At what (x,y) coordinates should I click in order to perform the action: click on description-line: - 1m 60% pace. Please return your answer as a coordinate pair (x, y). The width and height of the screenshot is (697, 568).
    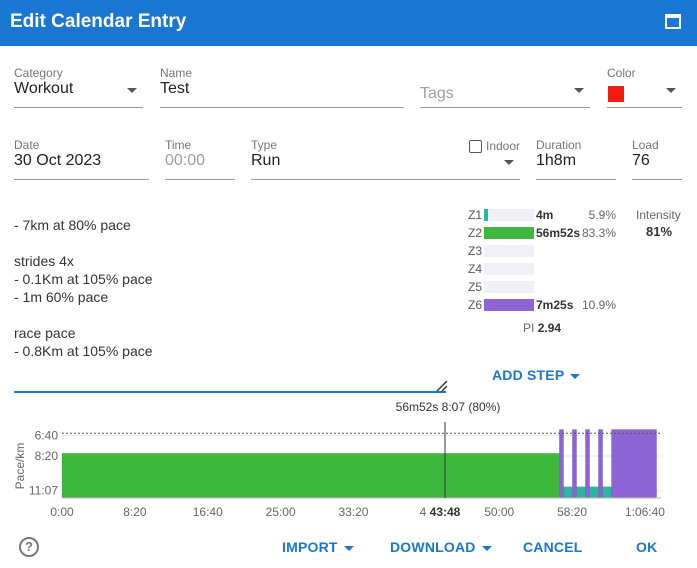
    Looking at the image, I should click on (61, 297).